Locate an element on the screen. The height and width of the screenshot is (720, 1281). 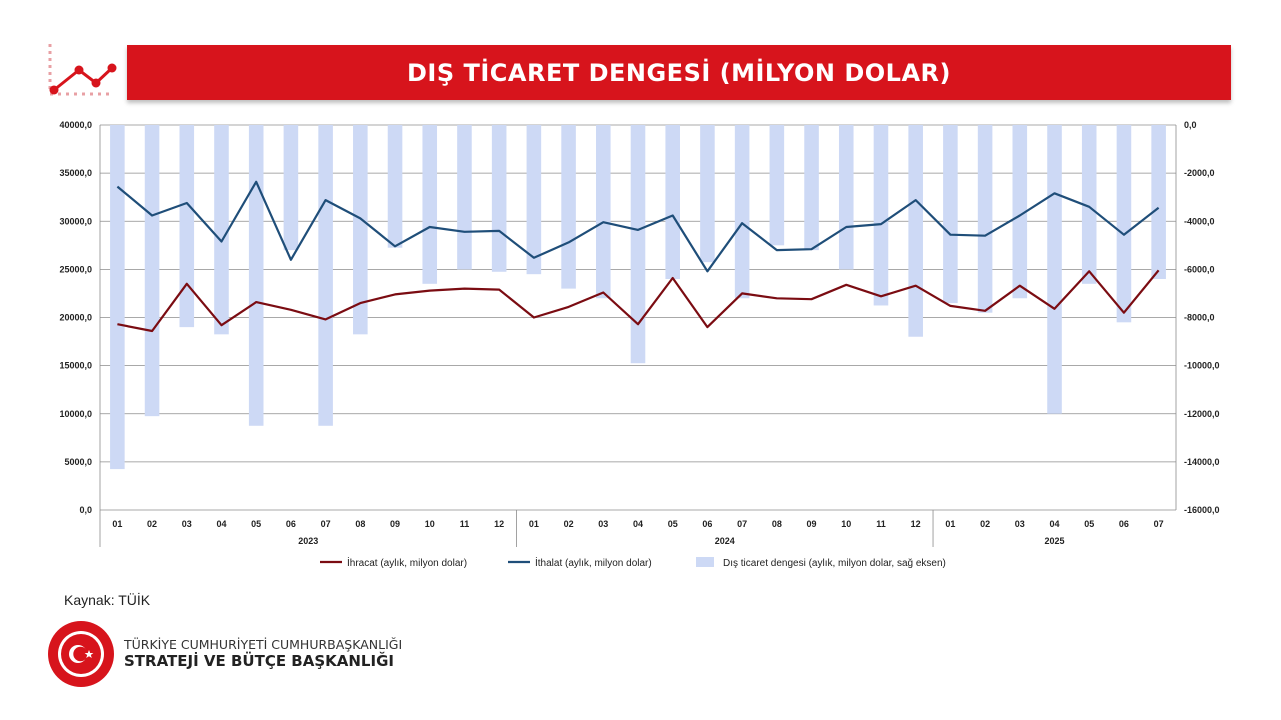
org-name-line2: STRATEJİ VE BÜTÇE BAŞKANLIĞI is located at coordinates (259, 661).